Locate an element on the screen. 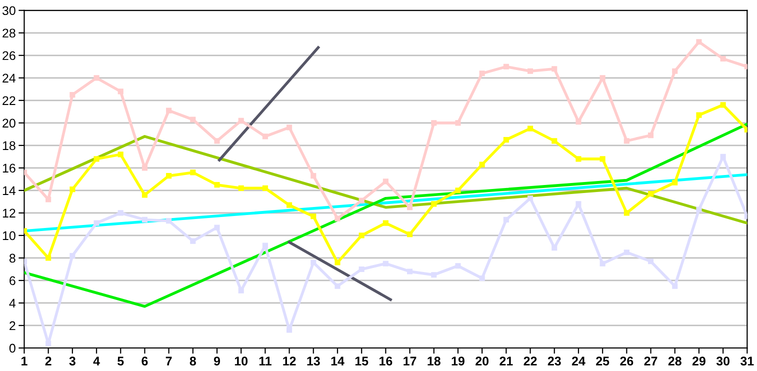 The width and height of the screenshot is (757, 371). y-tick-label: 30 is located at coordinates (9, 11).